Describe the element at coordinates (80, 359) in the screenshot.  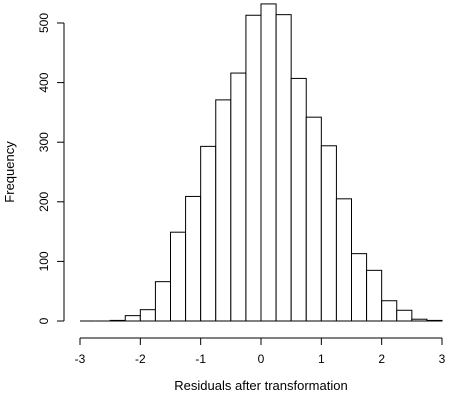
I see `x-tick-label-0: -3` at that location.